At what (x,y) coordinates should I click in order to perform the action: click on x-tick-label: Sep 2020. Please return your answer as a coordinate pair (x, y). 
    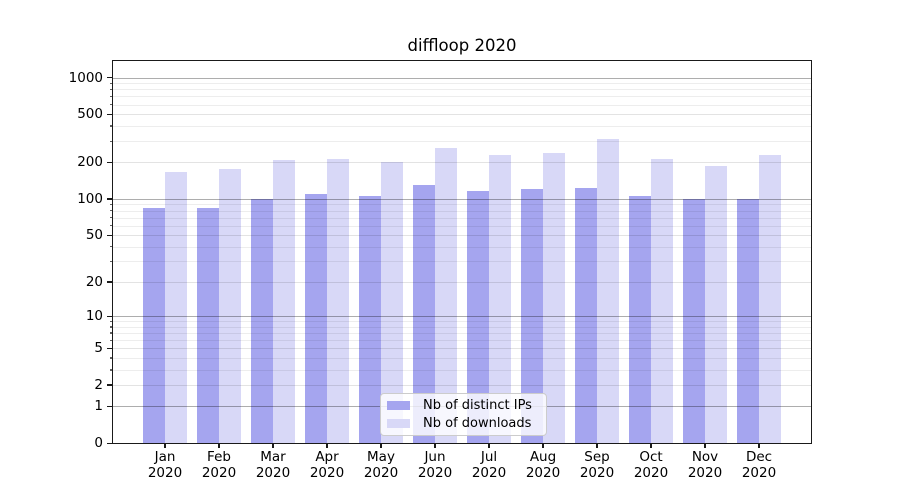
    Looking at the image, I should click on (597, 465).